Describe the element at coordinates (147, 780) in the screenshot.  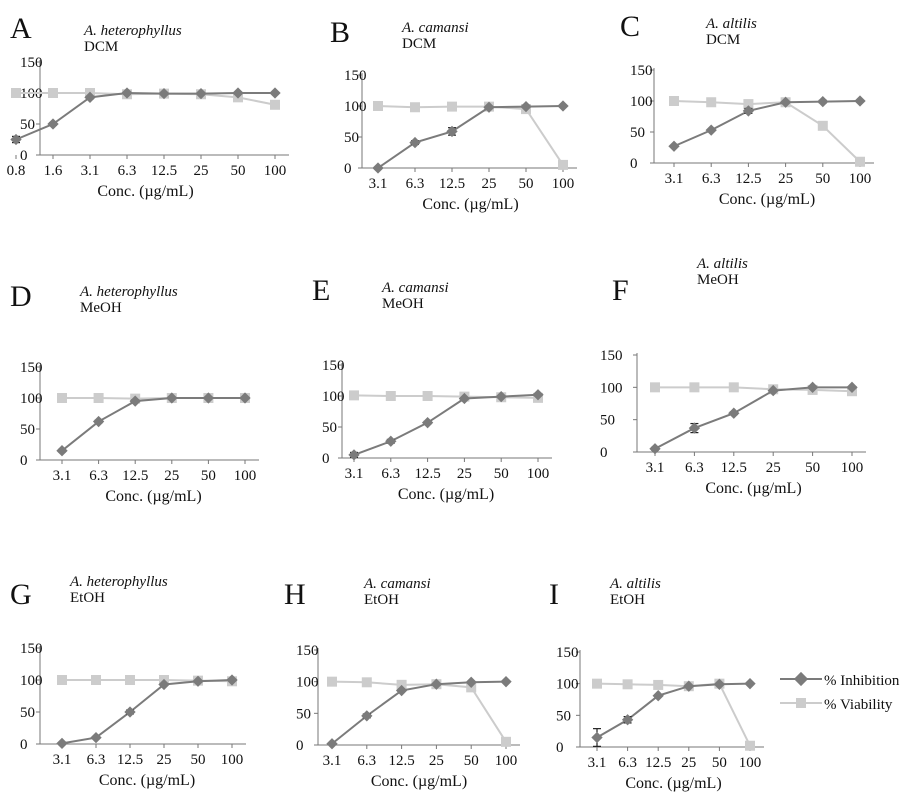
I see `panel-g-xlabel: Conc. (µg/mL)` at that location.